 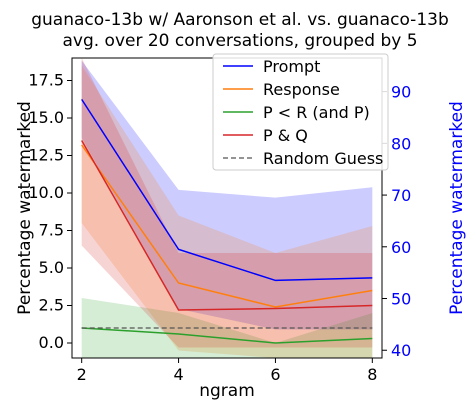 I want to click on x-axis-label: ngram, so click(x=227, y=391).